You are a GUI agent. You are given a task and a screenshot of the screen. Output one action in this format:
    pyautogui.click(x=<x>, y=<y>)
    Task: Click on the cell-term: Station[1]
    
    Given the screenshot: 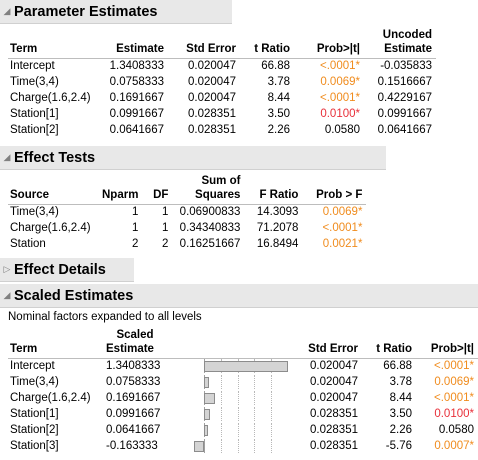 What is the action you would take?
    pyautogui.click(x=34, y=114)
    